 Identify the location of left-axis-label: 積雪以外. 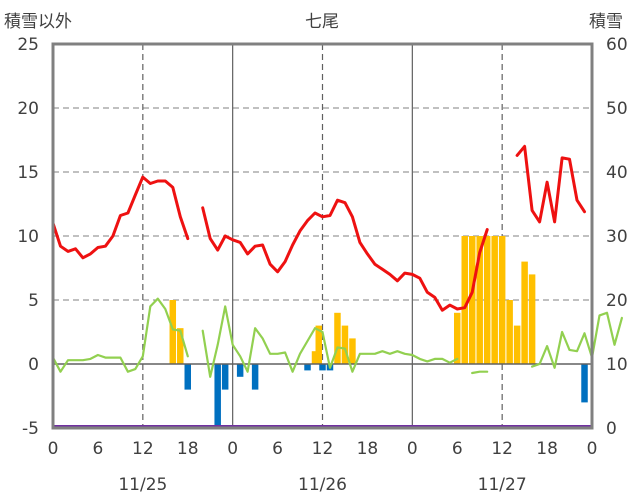
(38, 22).